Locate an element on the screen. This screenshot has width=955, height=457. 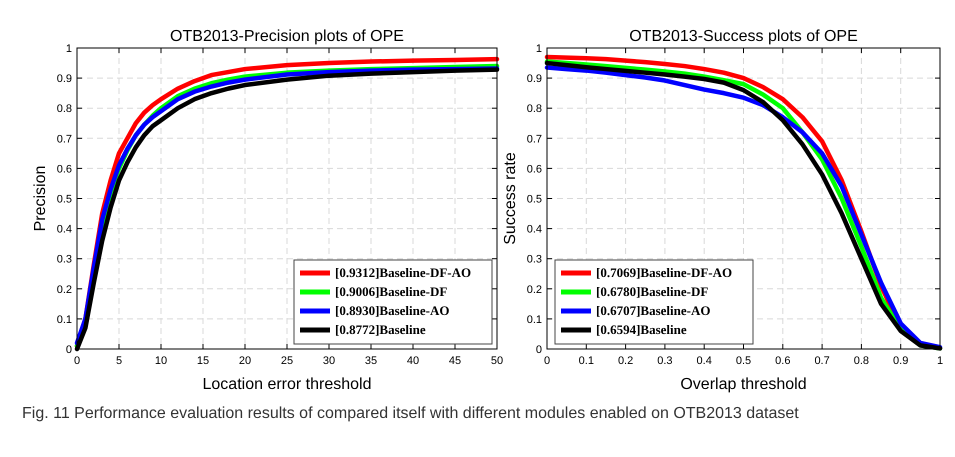
x-tick-label: 15 is located at coordinates (203, 361).